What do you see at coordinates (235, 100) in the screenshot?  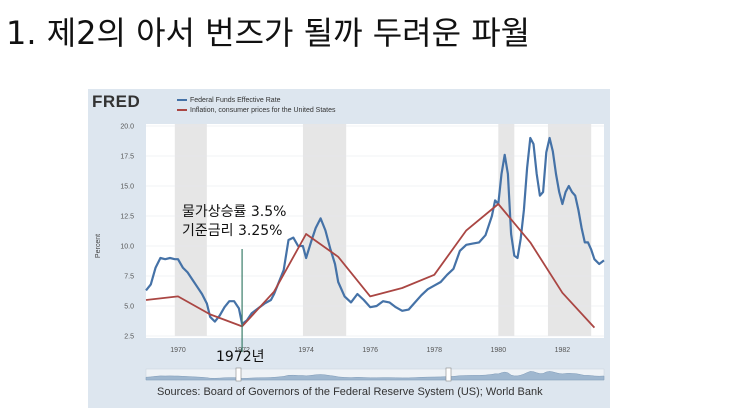 I see `legend-label-fed-funds: Federal Funds Effective Rate` at bounding box center [235, 100].